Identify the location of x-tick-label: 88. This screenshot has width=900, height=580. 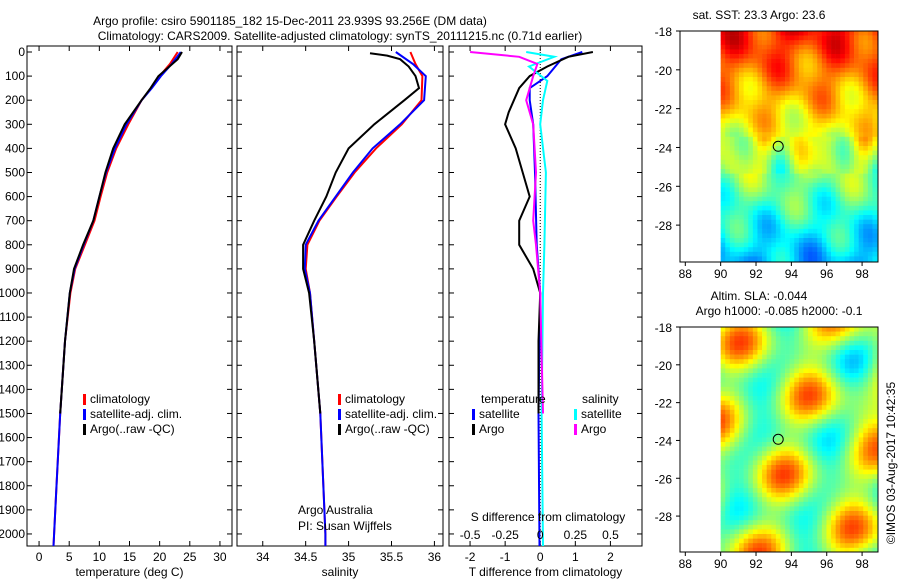
(686, 564).